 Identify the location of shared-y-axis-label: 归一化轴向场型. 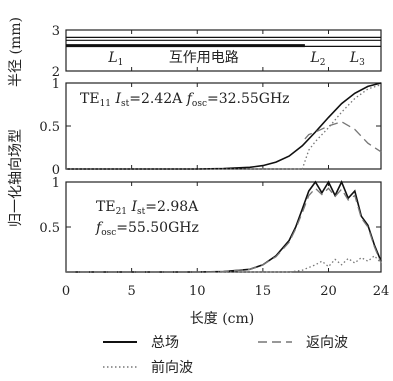
(15, 178).